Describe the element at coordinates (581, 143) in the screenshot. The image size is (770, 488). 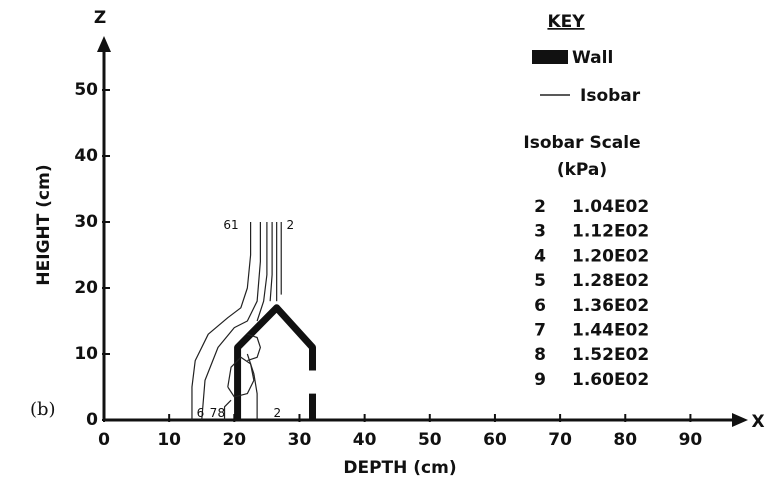
I see `scale-title: Isobar Scale` at that location.